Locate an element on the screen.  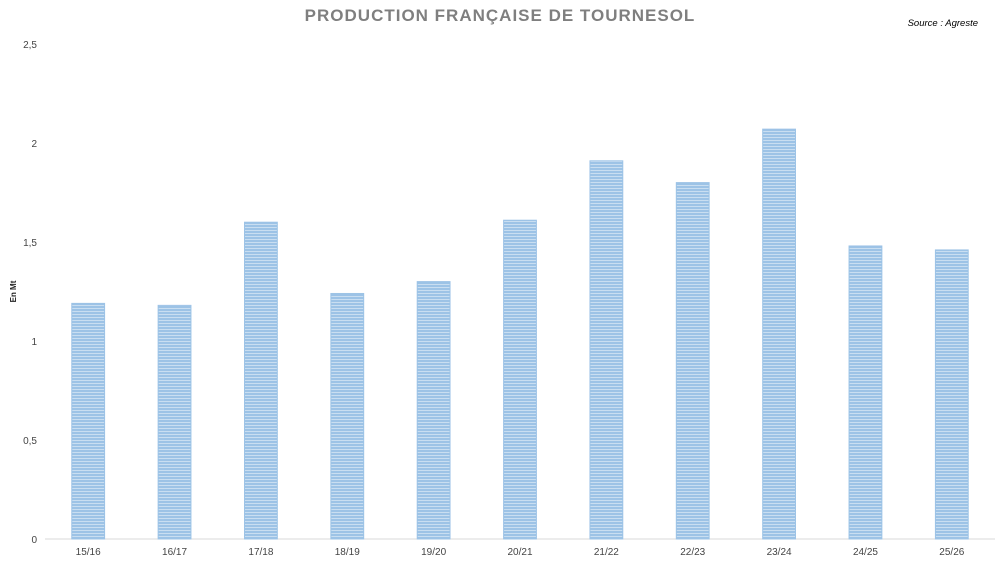
chart-source-note: Source : Agreste is located at coordinates (942, 23).